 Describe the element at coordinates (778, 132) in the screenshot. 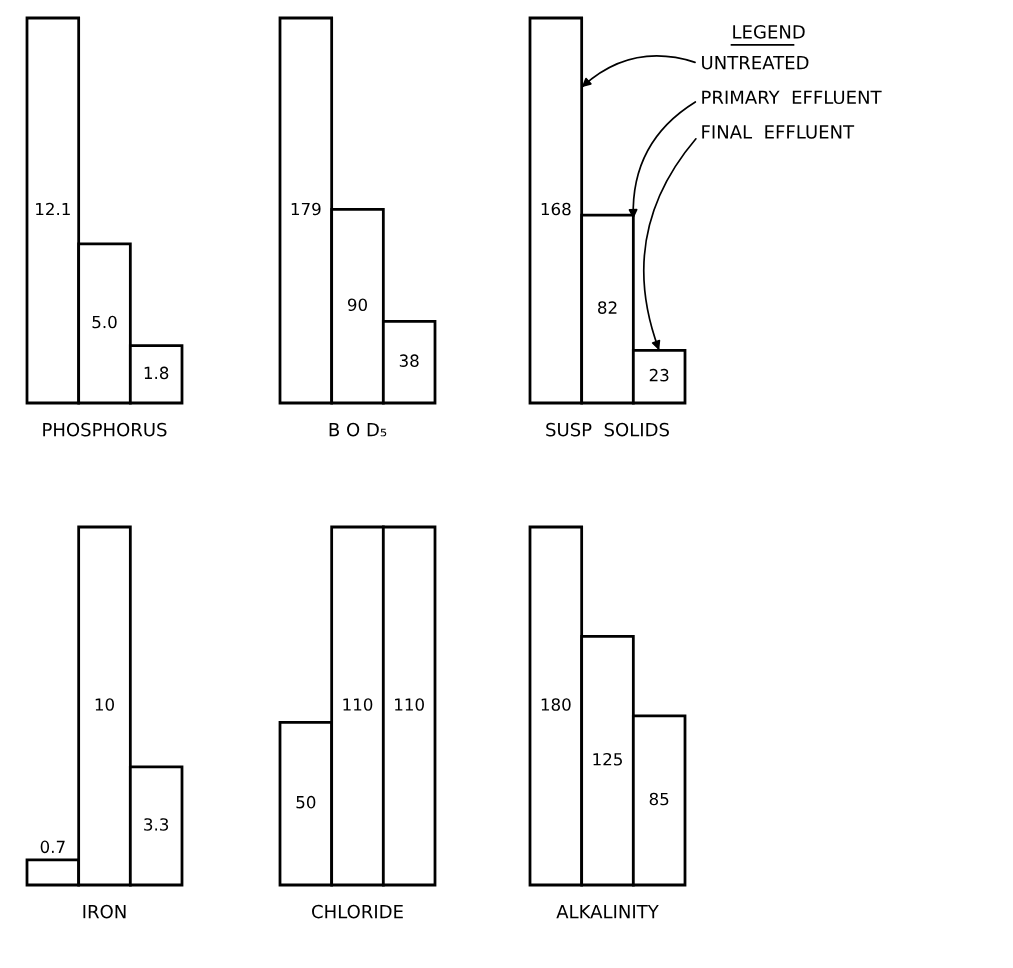

I see `text: FINAL EFFLUENT` at that location.